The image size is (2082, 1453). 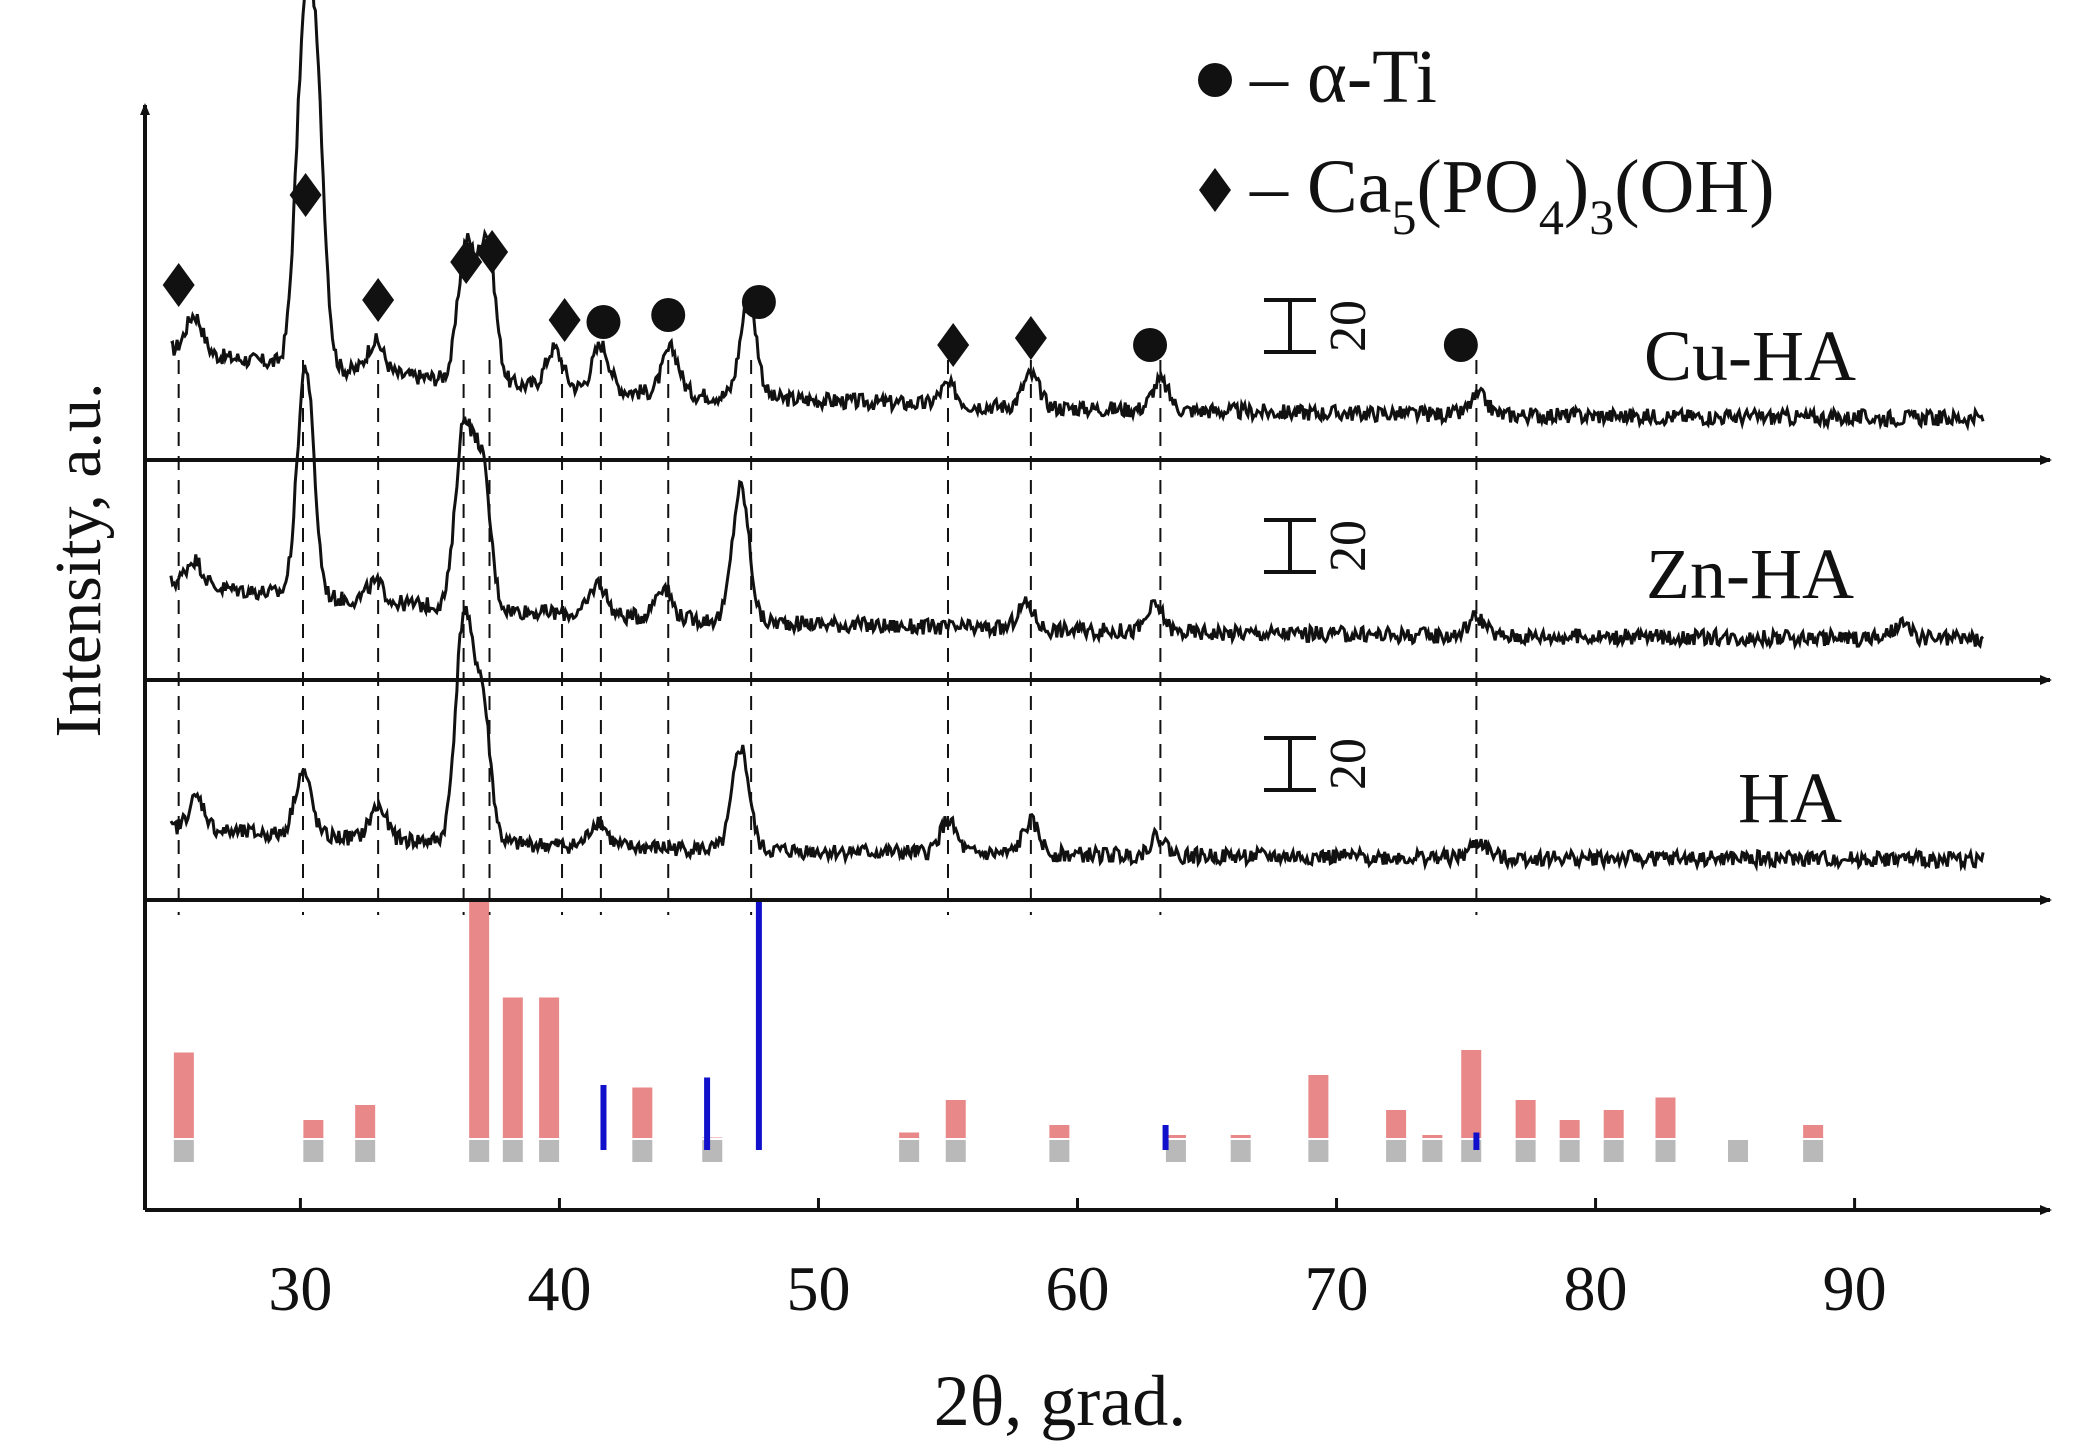 I want to click on x-tick-label: 90, so click(x=1855, y=1288).